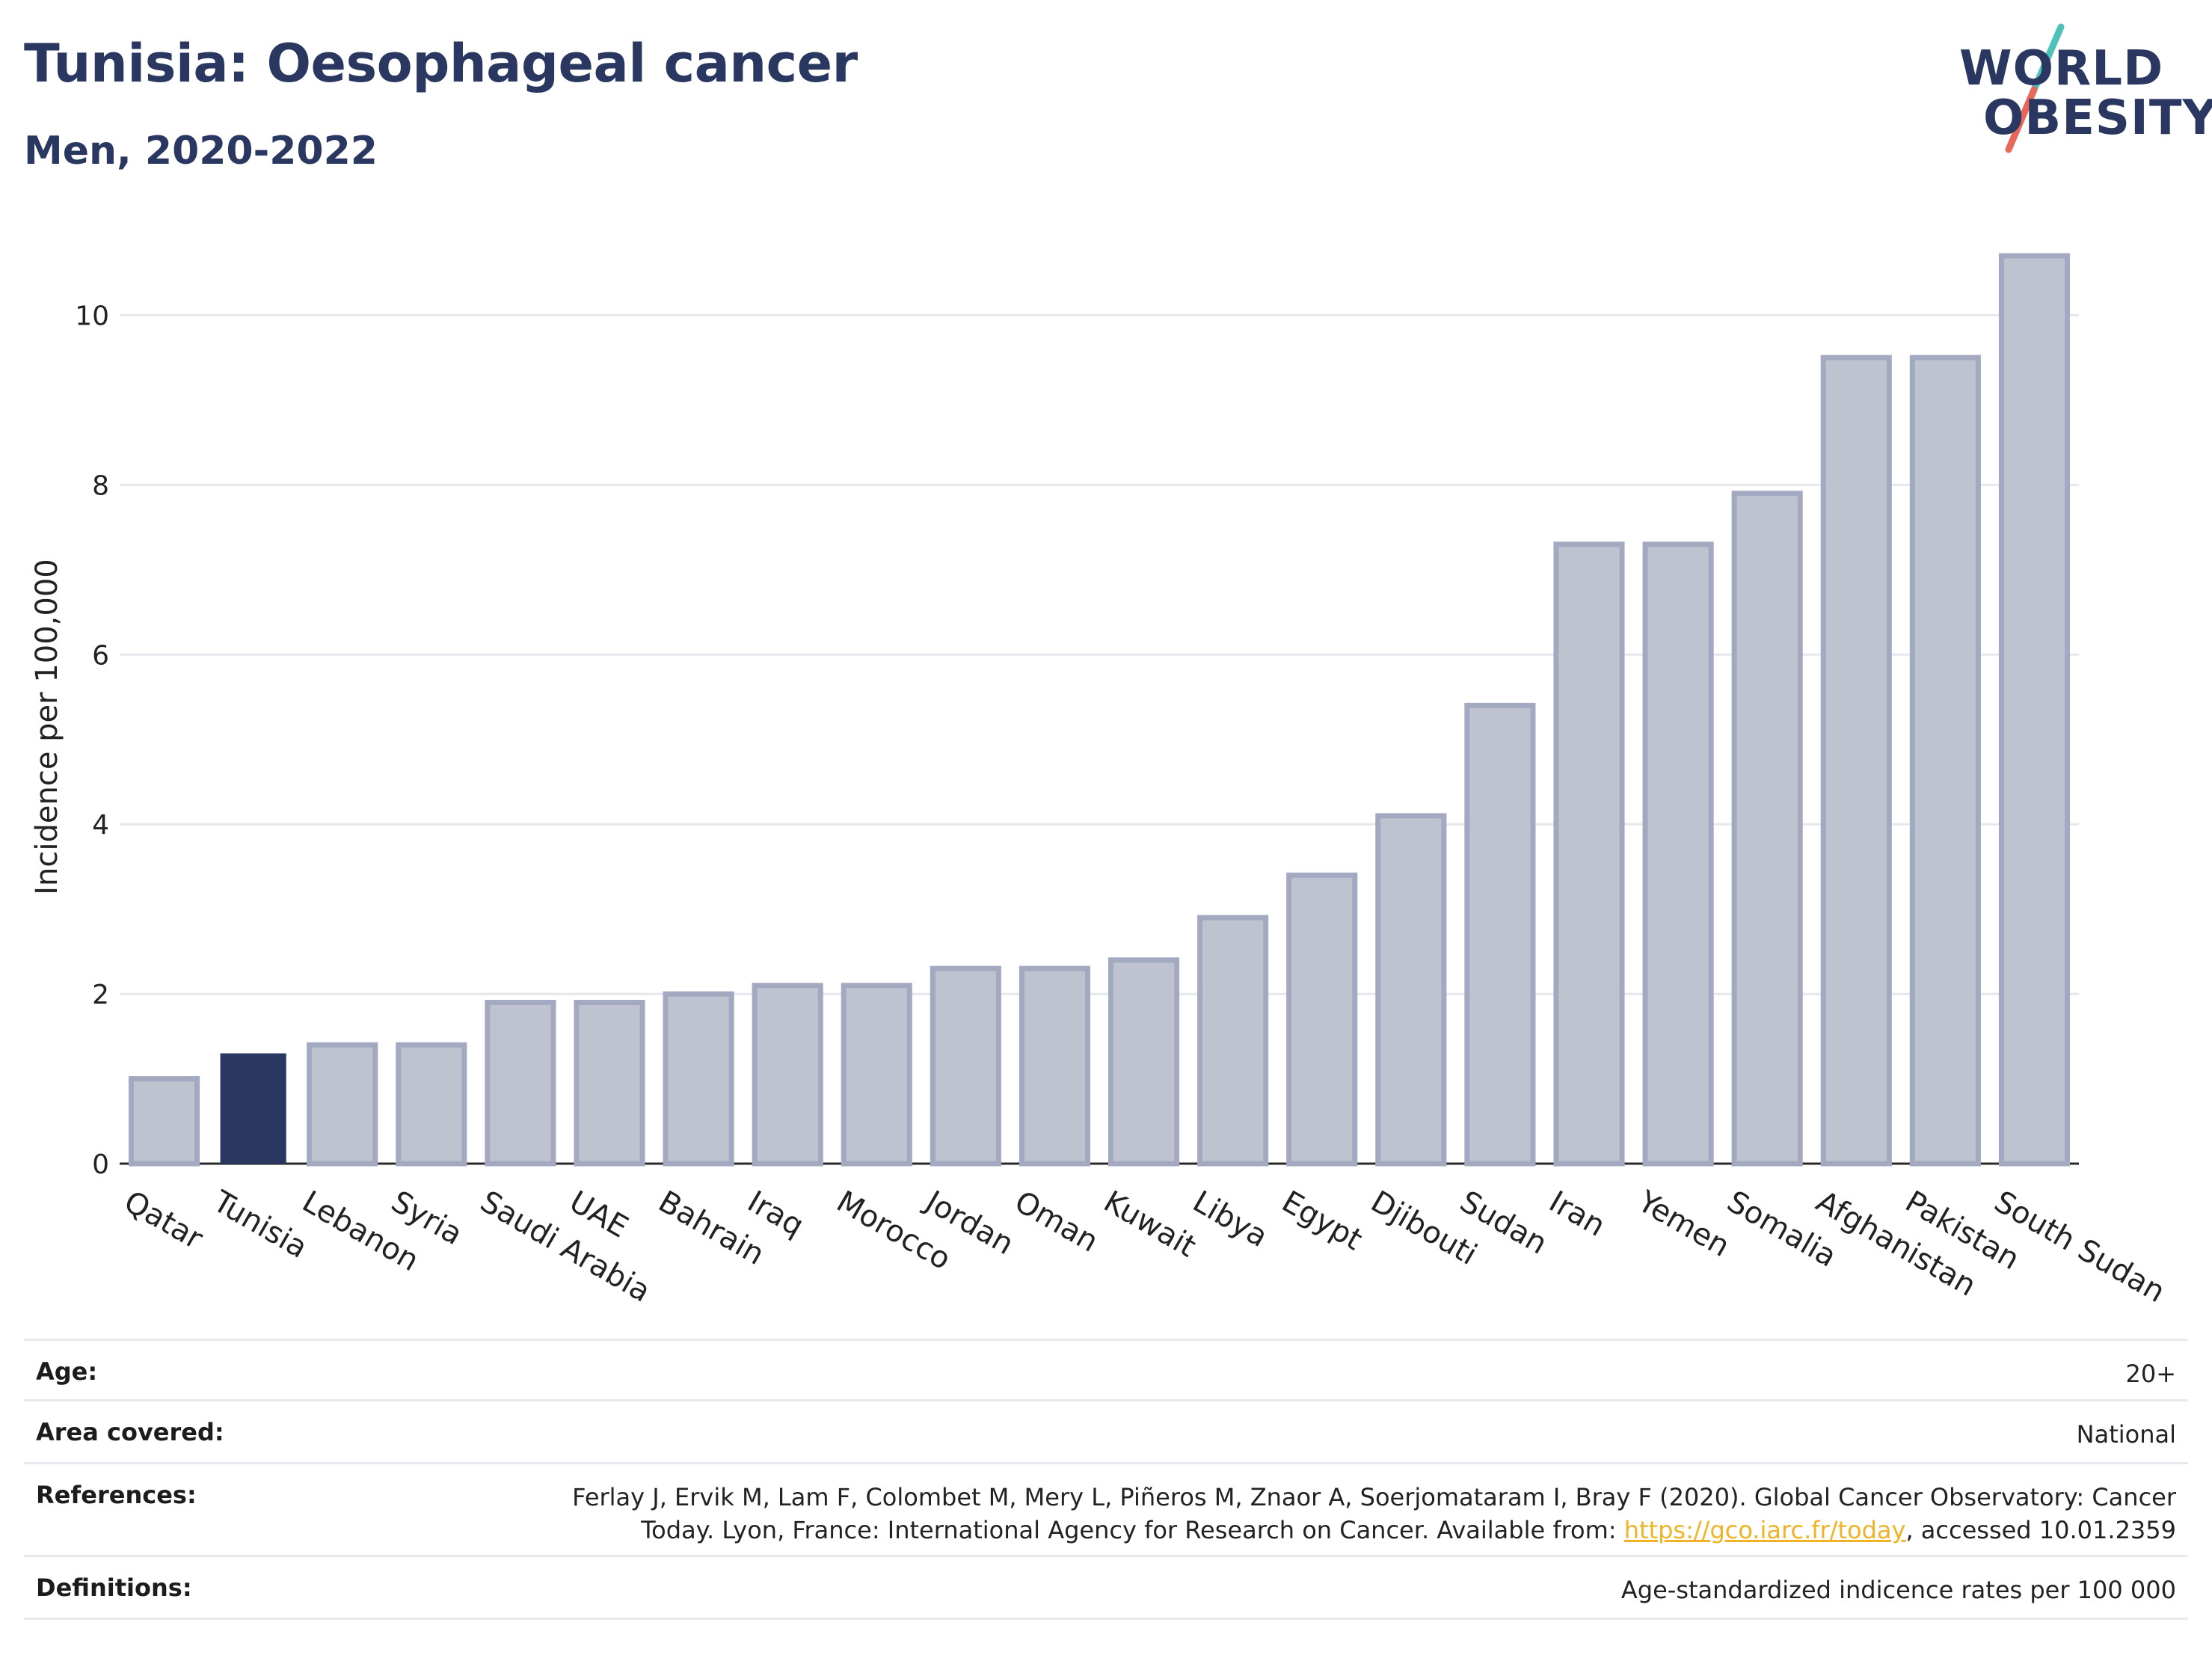 This screenshot has height=1655, width=2212. Describe the element at coordinates (100, 655) in the screenshot. I see `y-tick-label: 6` at that location.